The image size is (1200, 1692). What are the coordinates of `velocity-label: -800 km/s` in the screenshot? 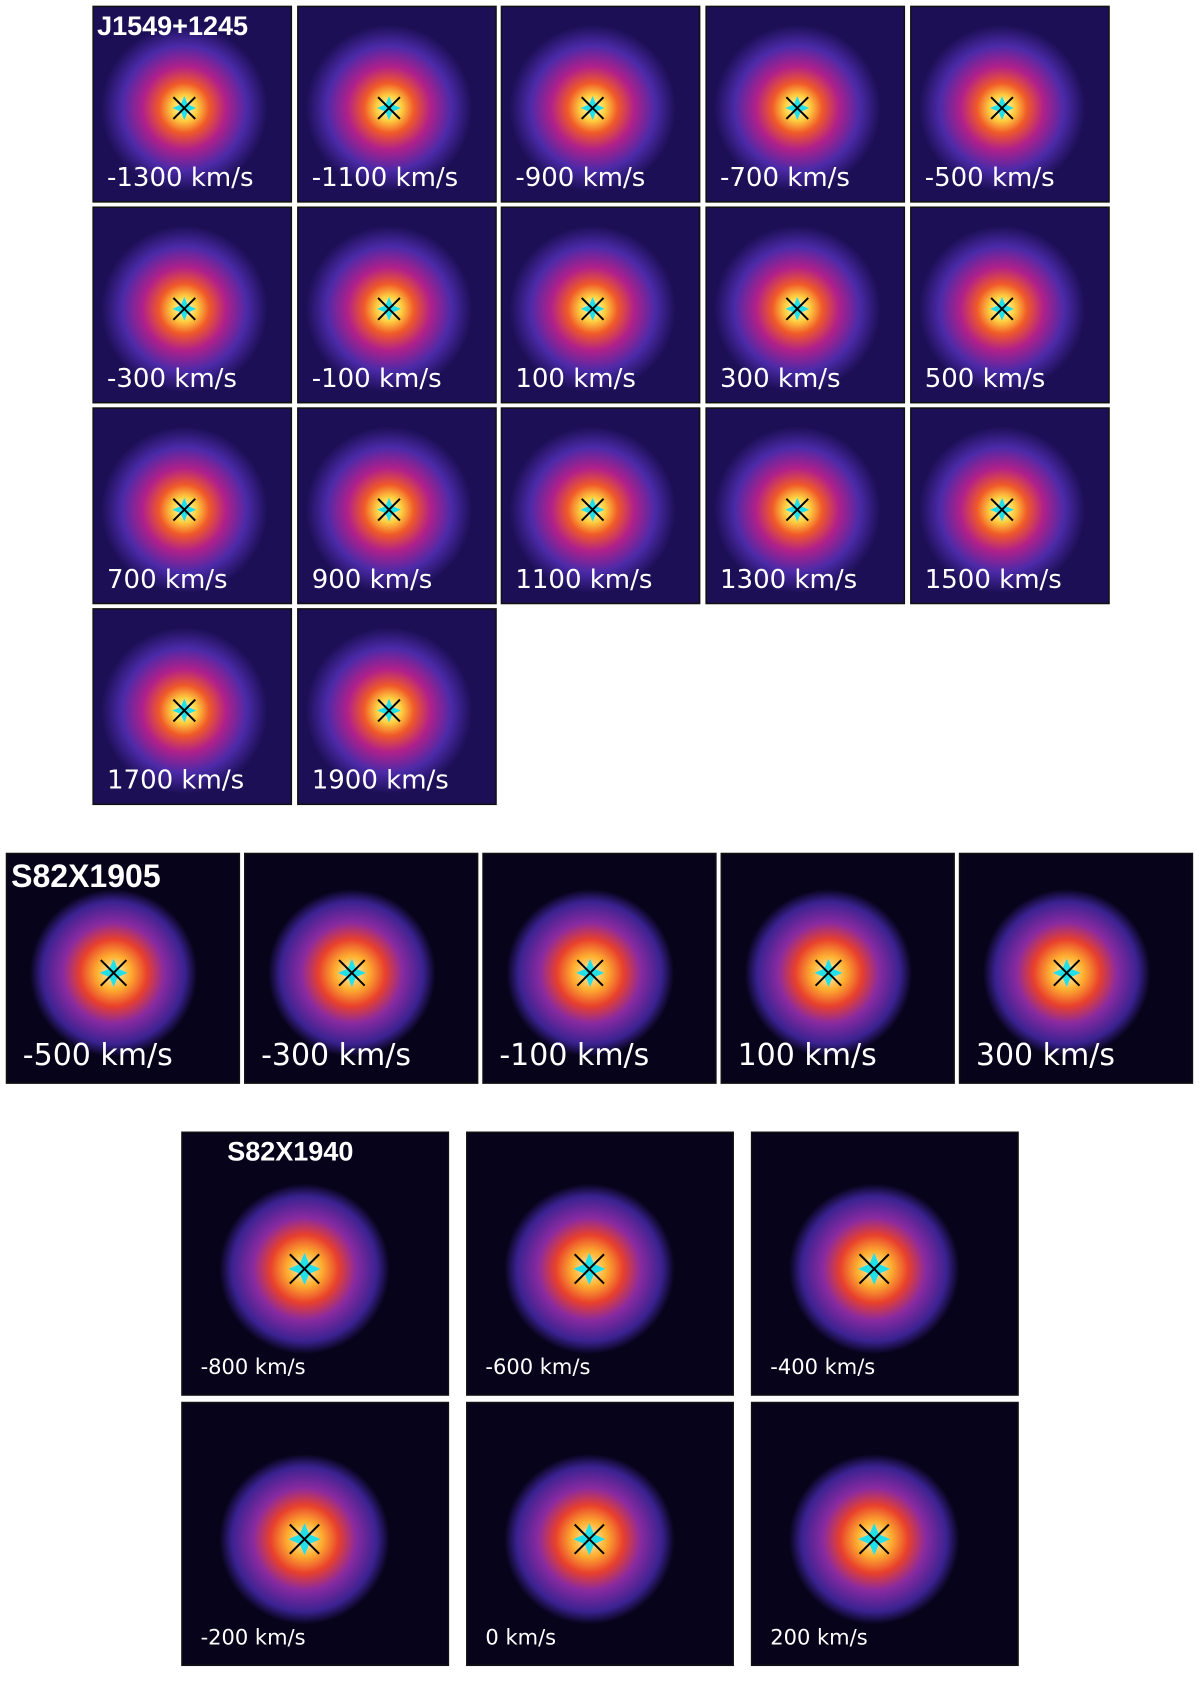 It's located at (253, 1367).